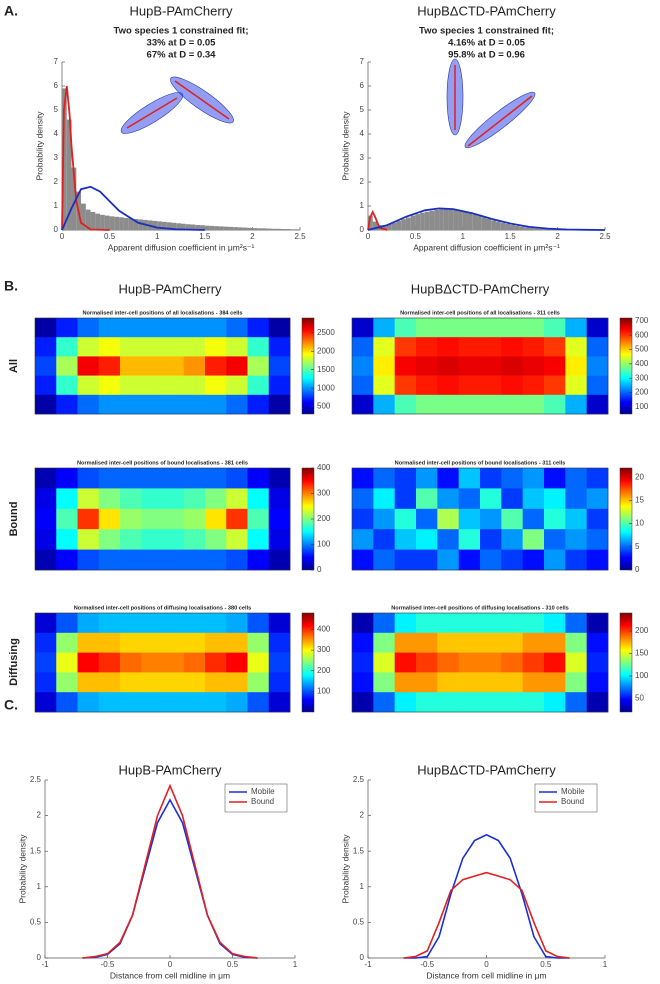 The height and width of the screenshot is (984, 660). I want to click on colorbar-tick-label: 200, so click(324, 518).